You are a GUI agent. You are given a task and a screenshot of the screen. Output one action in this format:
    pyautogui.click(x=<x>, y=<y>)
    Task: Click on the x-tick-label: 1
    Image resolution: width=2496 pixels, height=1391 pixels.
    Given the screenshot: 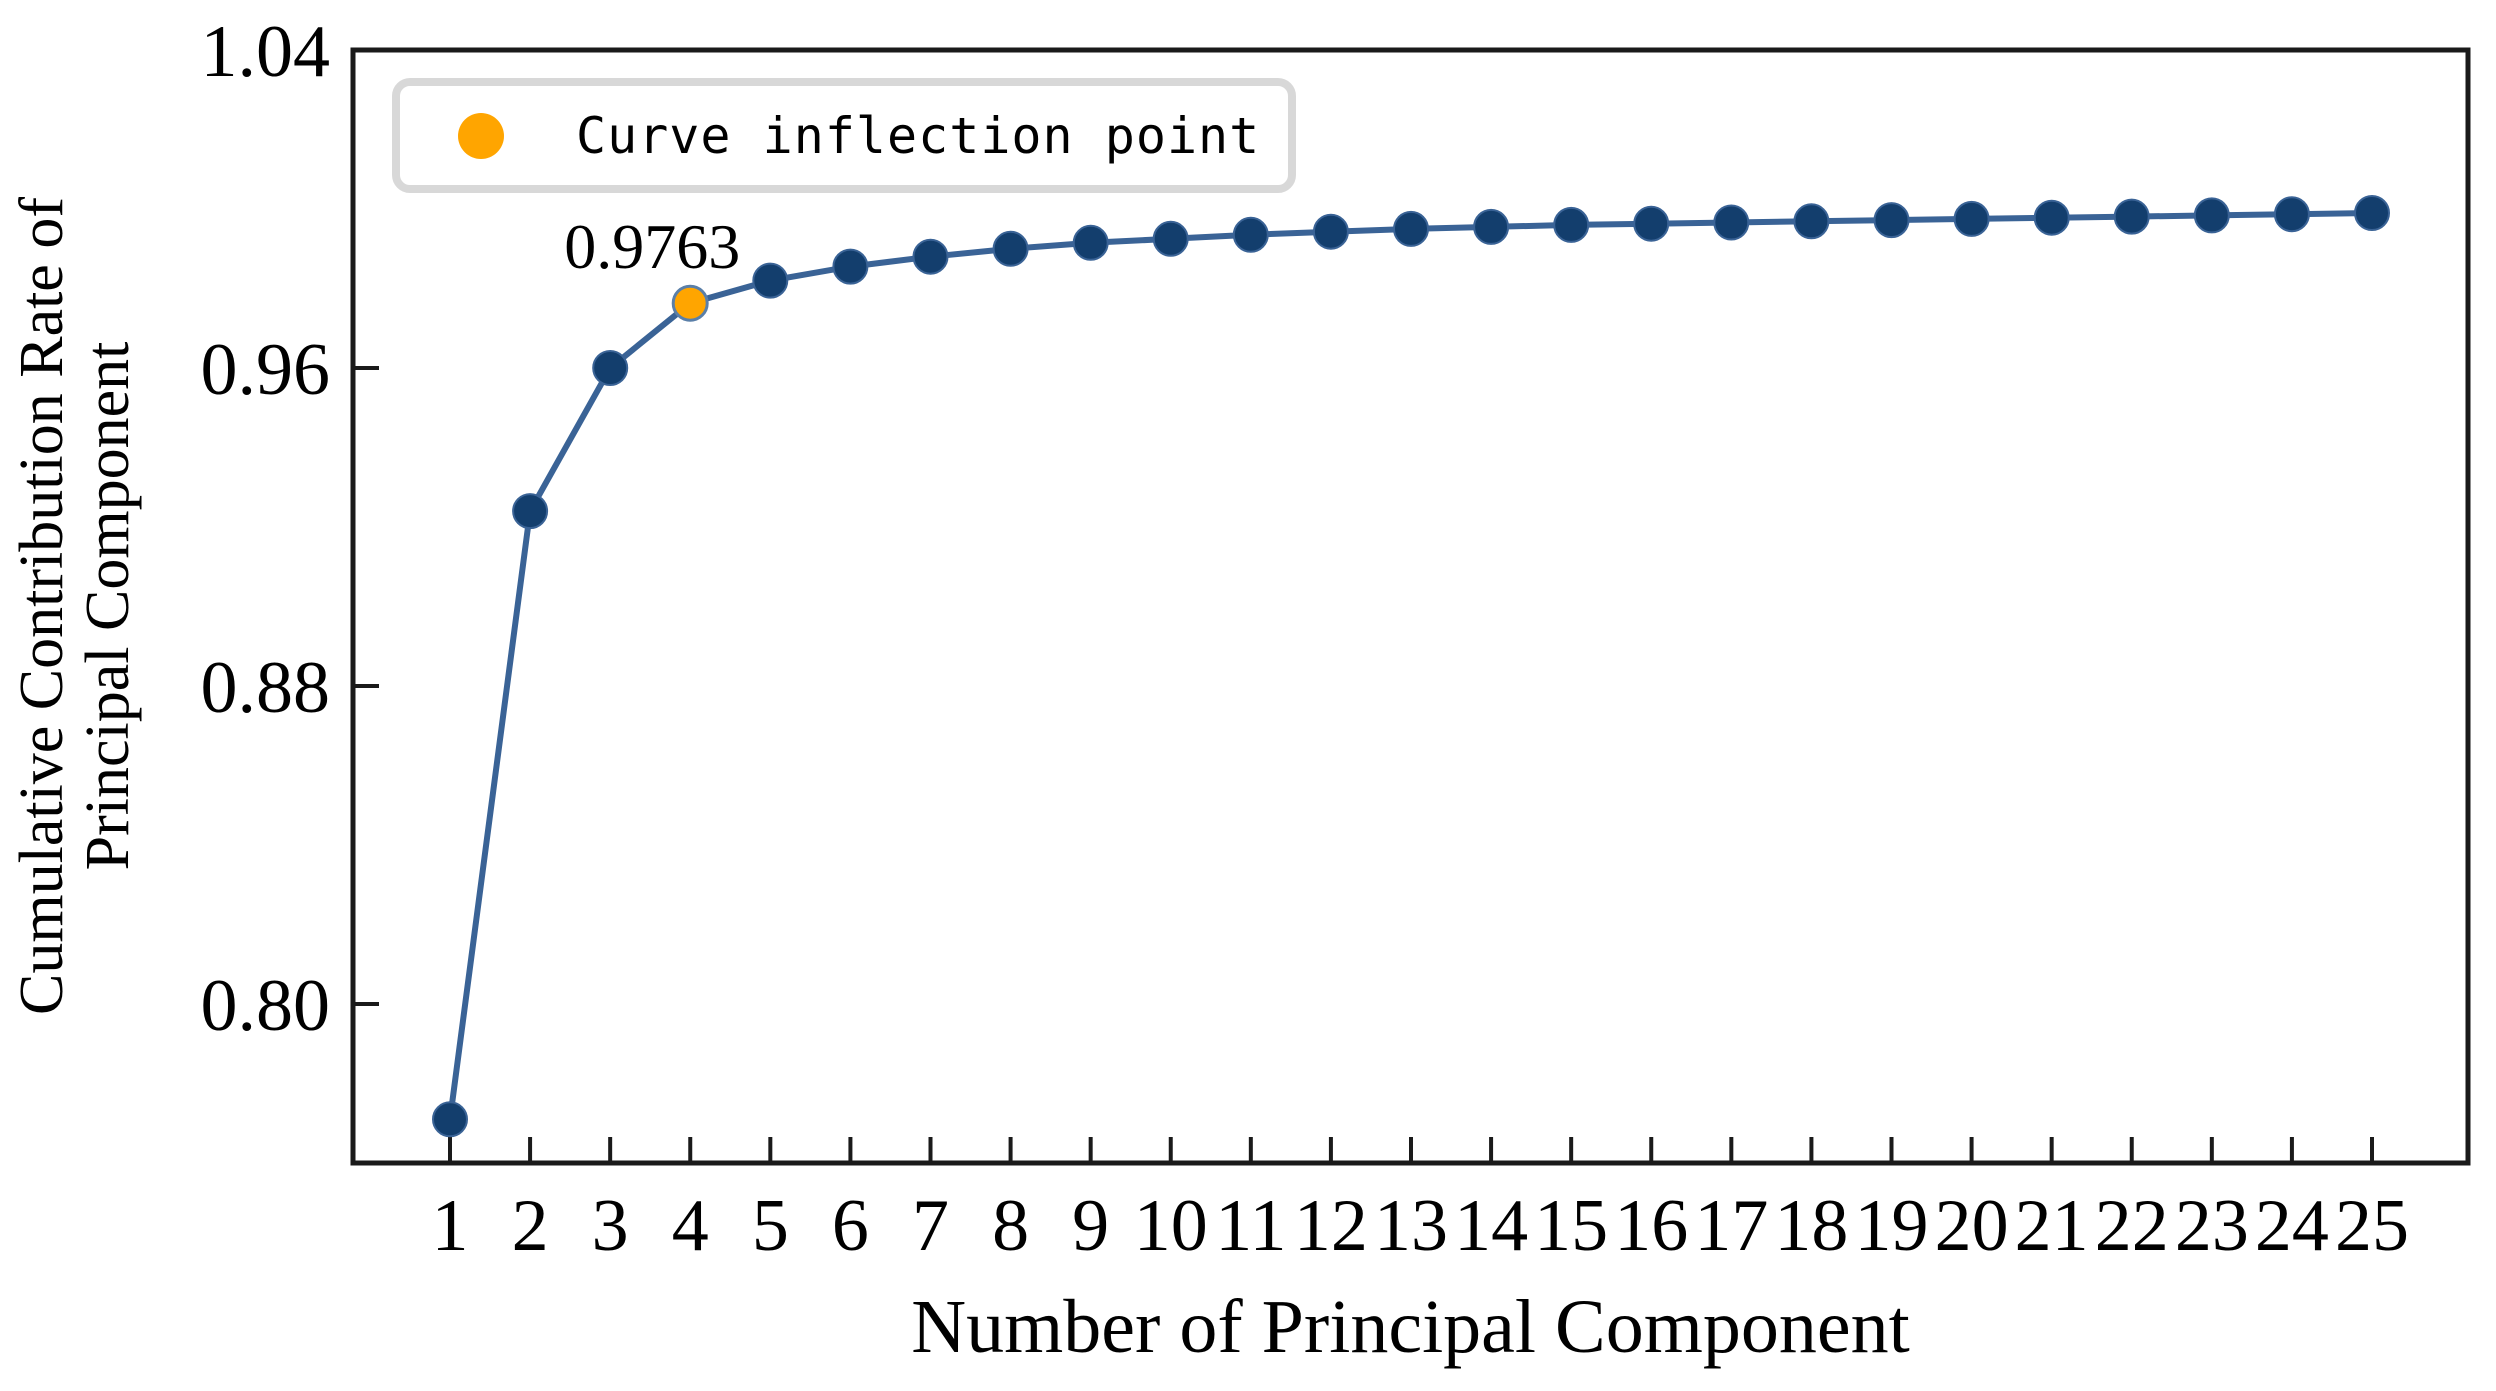 What is the action you would take?
    pyautogui.click(x=450, y=1226)
    